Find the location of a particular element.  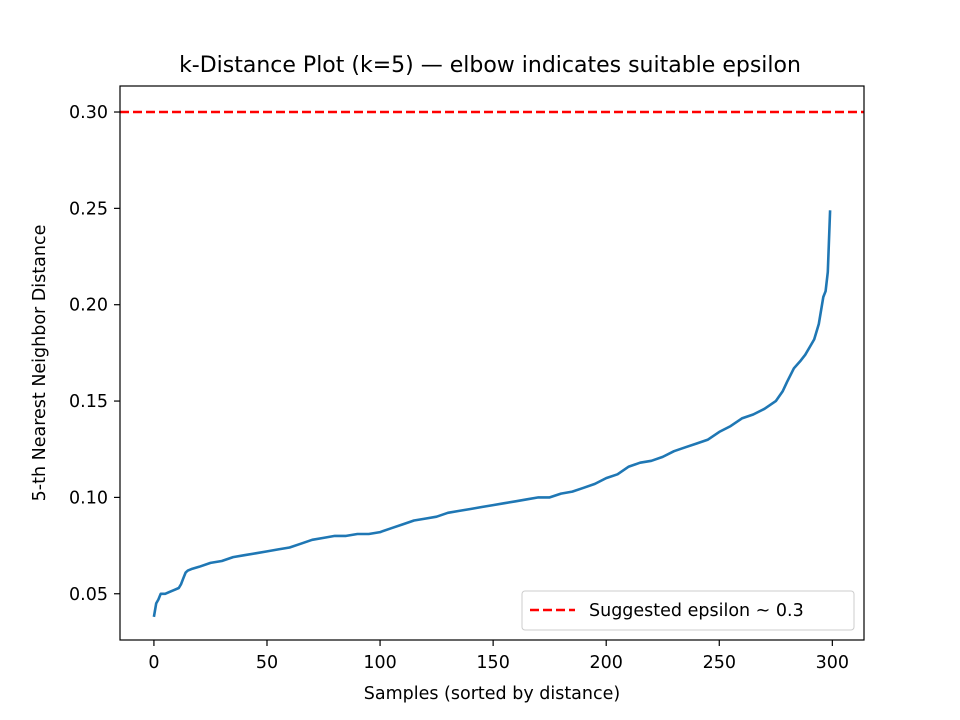

legend-box is located at coordinates (688, 610).